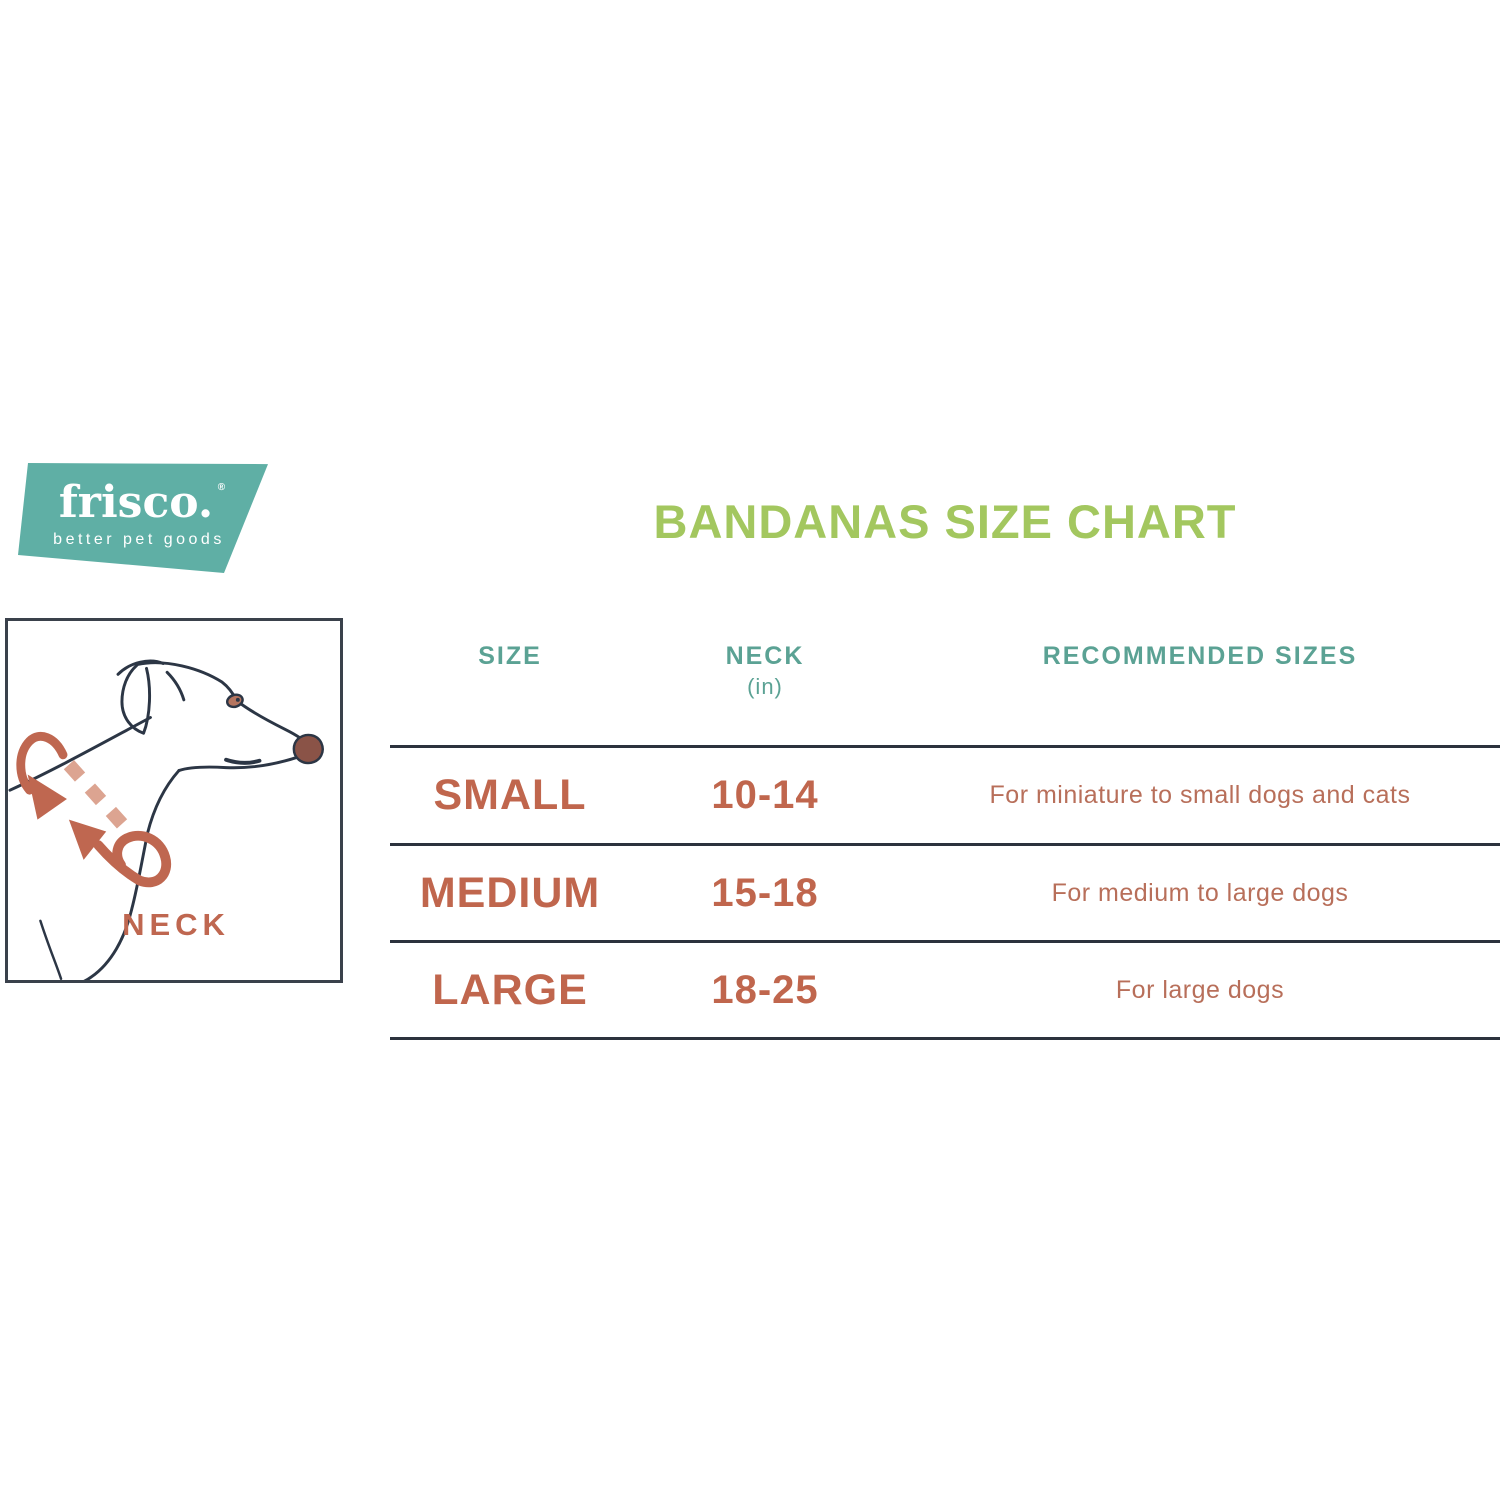  What do you see at coordinates (120, 853) in the screenshot?
I see `neck-measure-arrow-bottom` at bounding box center [120, 853].